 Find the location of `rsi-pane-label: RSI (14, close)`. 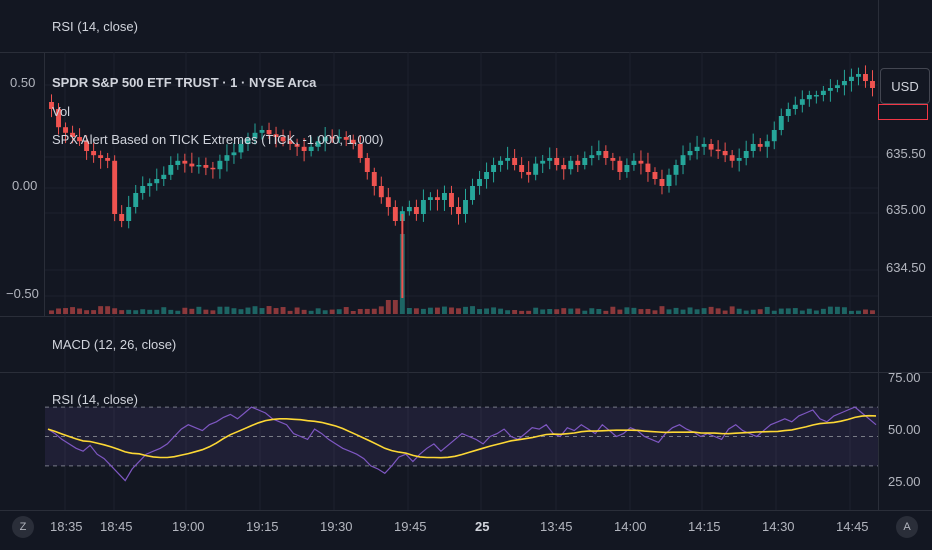

rsi-pane-label: RSI (14, close) is located at coordinates (95, 399).